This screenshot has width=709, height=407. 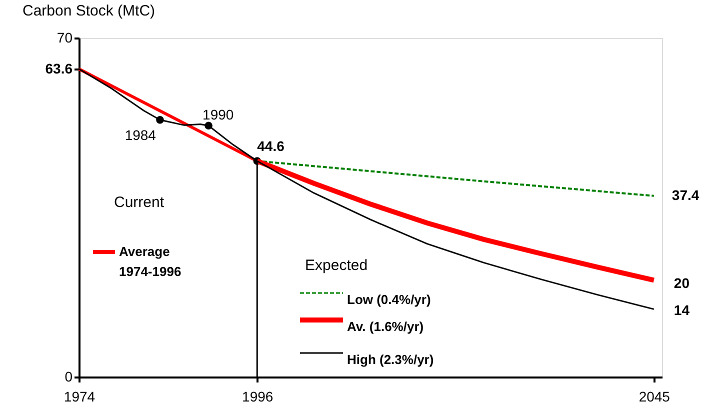 What do you see at coordinates (271, 146) in the screenshot?
I see `annotation: 44.6` at bounding box center [271, 146].